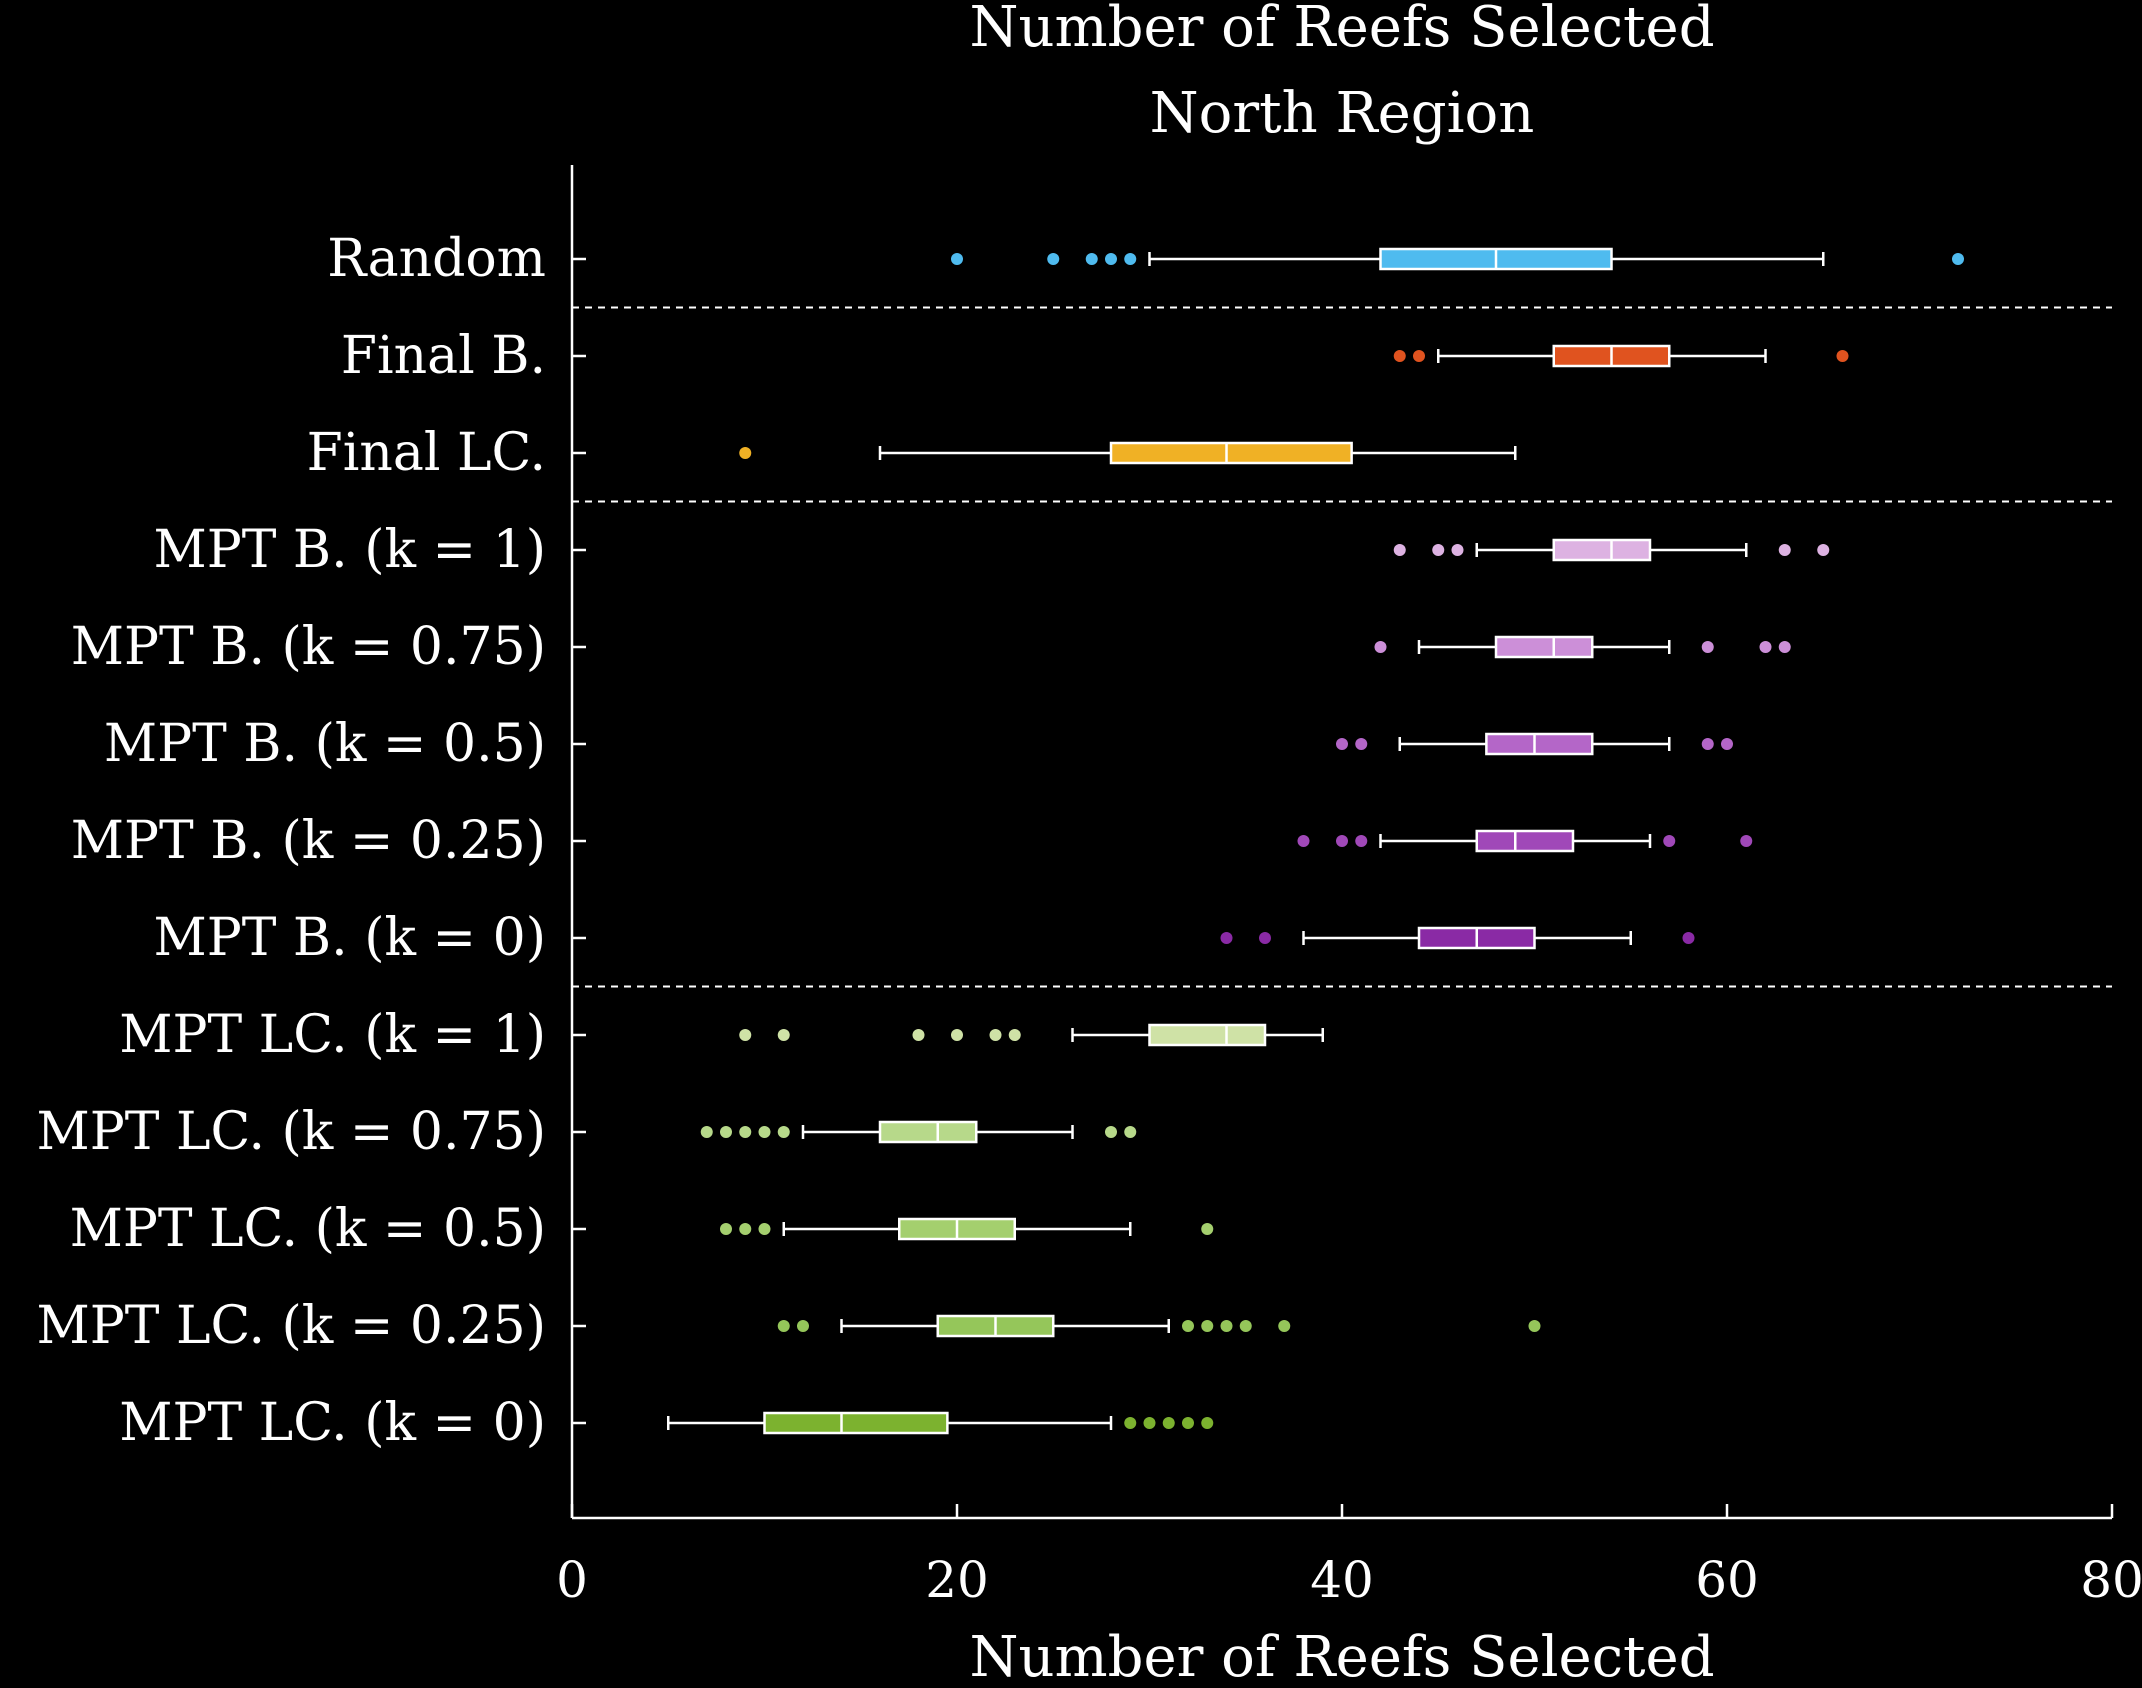 Image resolution: width=2142 pixels, height=1688 pixels. I want to click on y-tick-label: MPT LC. (k = 0.25), so click(291, 1326).